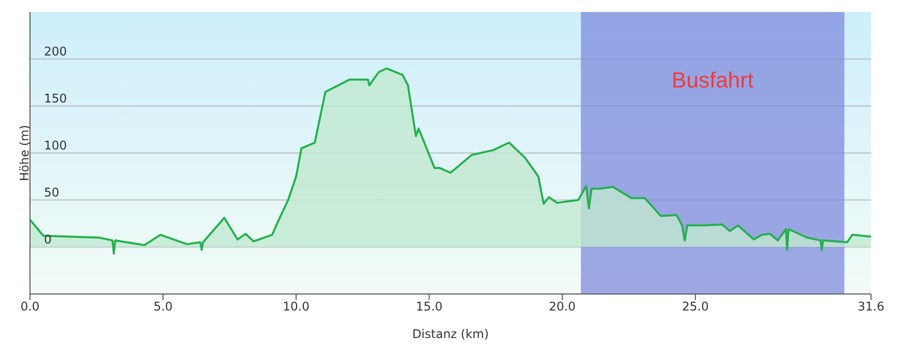 This screenshot has width=903, height=360. What do you see at coordinates (55, 98) in the screenshot?
I see `y-tick-label: 150` at bounding box center [55, 98].